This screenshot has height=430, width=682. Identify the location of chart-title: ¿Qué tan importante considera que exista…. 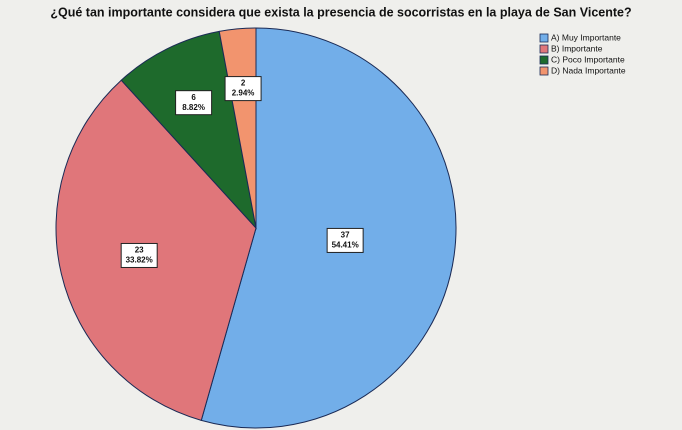
(340, 12).